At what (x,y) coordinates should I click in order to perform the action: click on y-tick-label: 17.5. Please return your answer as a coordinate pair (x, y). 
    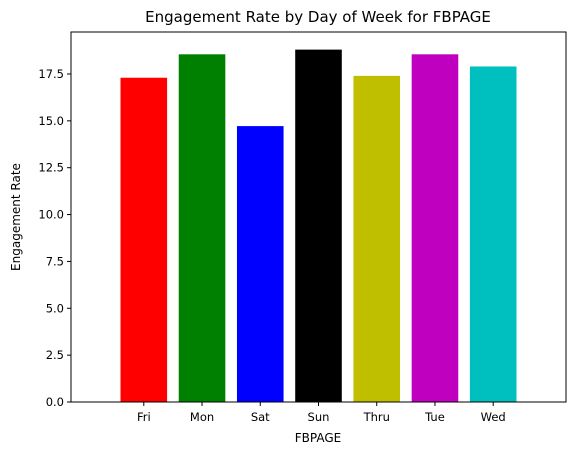
    Looking at the image, I should click on (51, 74).